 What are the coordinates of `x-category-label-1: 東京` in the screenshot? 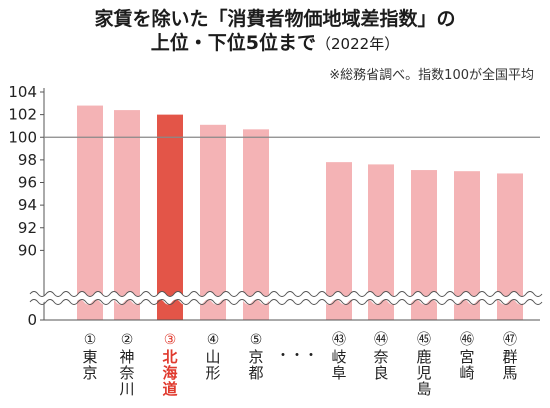 It's located at (89, 365).